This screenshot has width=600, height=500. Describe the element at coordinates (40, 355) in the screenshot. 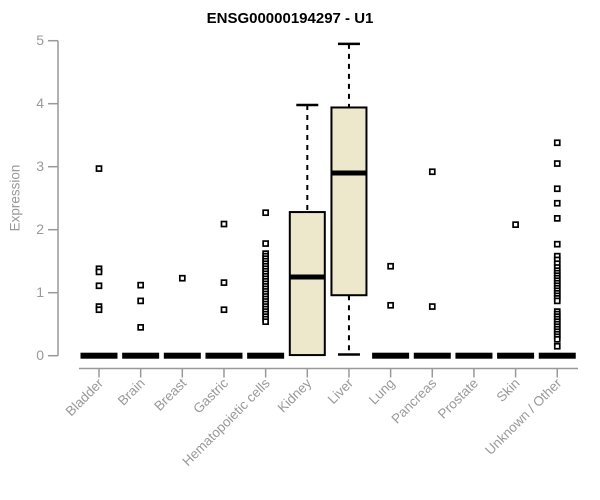

I see `y-tick-label: 0` at that location.